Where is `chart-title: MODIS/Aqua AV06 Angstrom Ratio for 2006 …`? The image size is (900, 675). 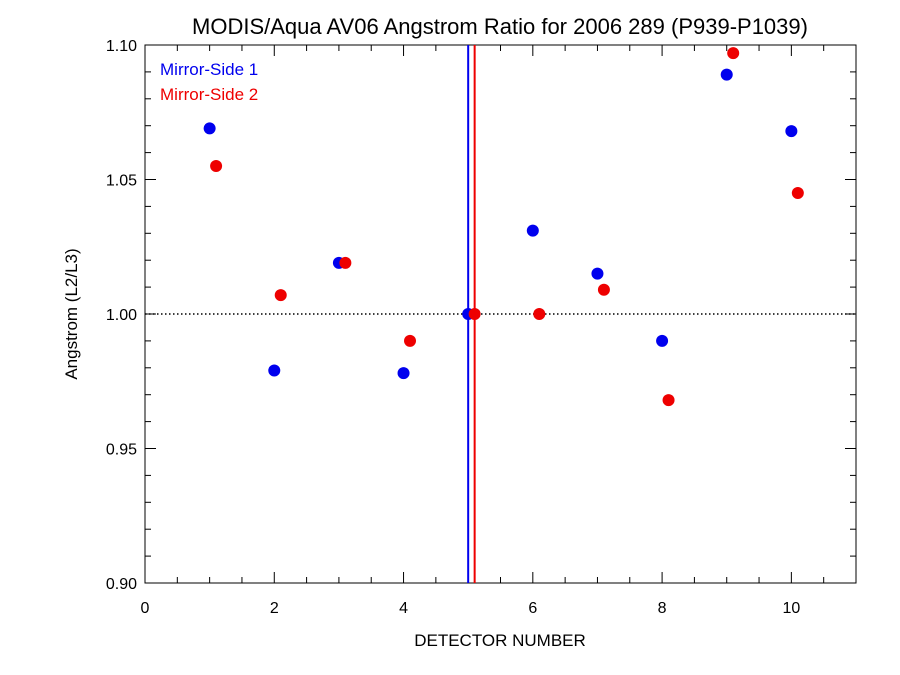
chart-title: MODIS/Aqua AV06 Angstrom Ratio for 2006 … is located at coordinates (500, 26).